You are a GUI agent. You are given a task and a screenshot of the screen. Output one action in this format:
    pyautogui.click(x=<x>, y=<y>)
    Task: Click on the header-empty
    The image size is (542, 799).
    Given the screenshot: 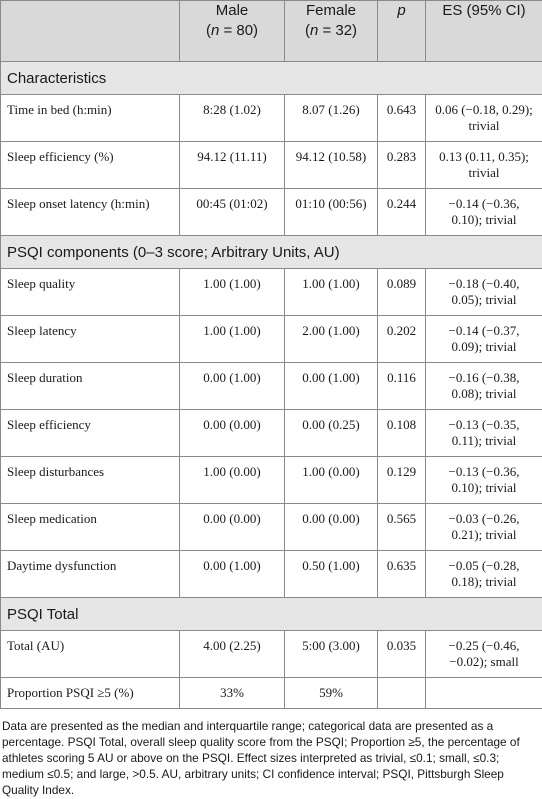 What is the action you would take?
    pyautogui.click(x=90, y=31)
    